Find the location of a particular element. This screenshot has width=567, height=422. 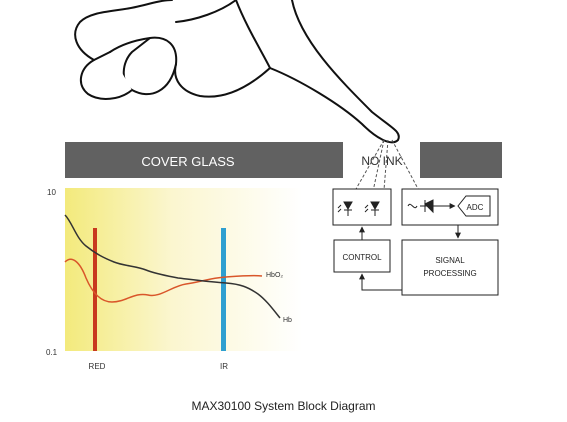

block-connections is located at coordinates (410, 258).